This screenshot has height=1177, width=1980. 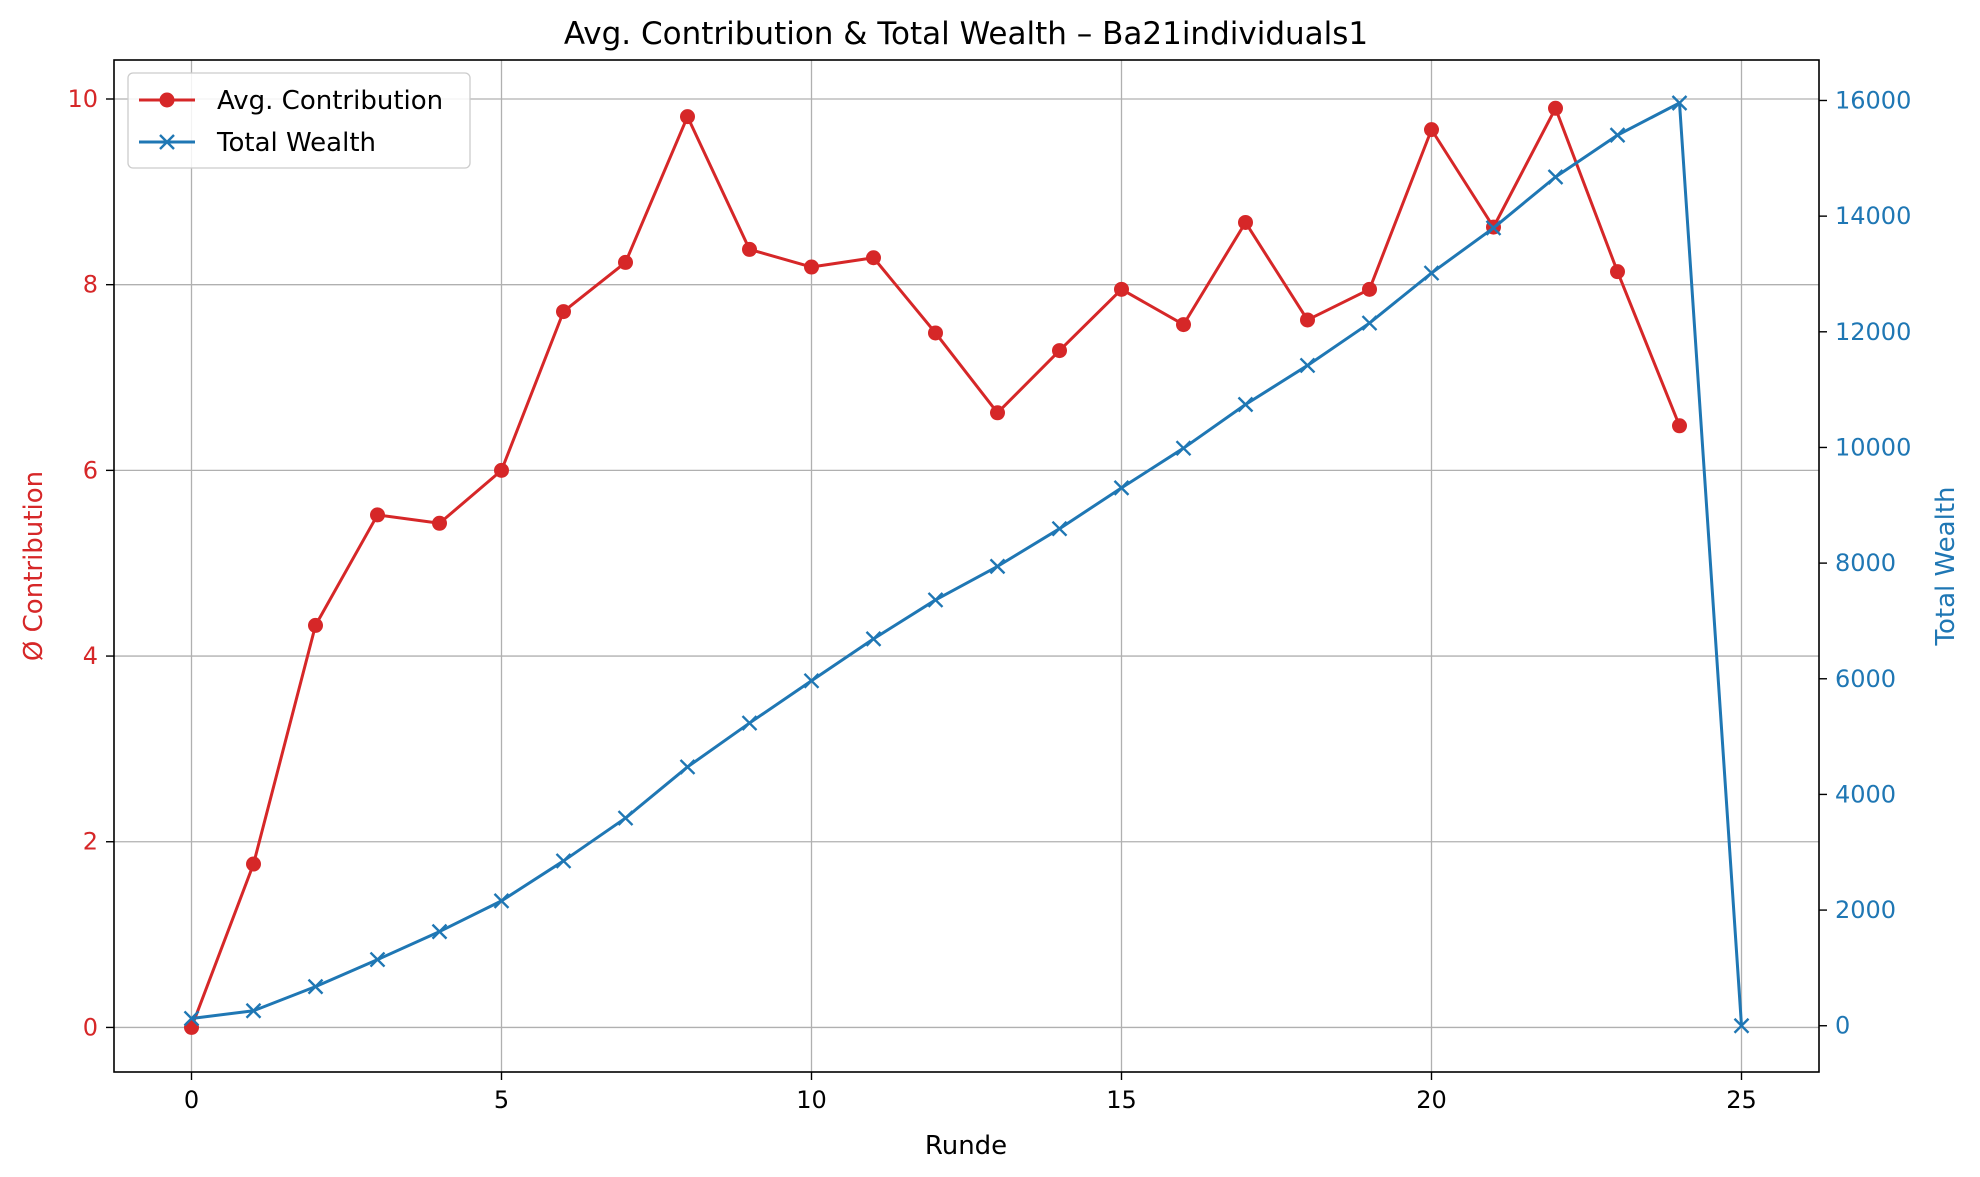 What do you see at coordinates (90, 1027) in the screenshot?
I see `y-left-tick-label: 0` at bounding box center [90, 1027].